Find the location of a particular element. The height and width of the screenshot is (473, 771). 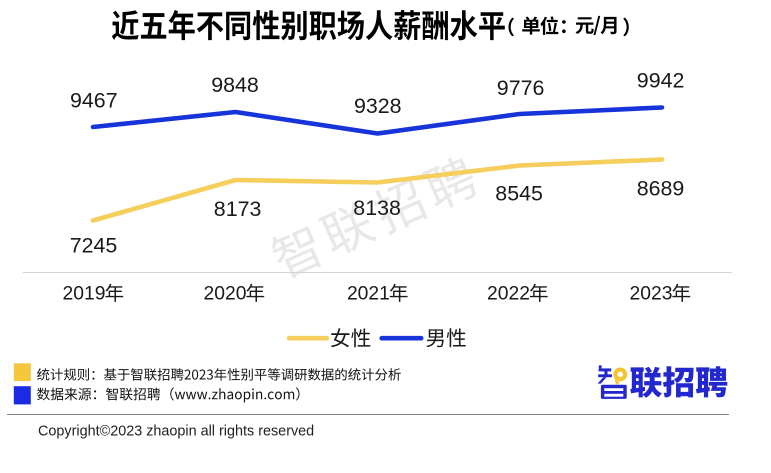

svg-text: 9942 is located at coordinates (661, 81).